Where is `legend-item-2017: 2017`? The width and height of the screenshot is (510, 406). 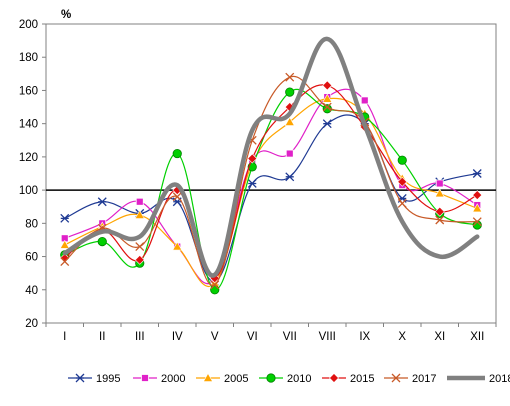 legend-item-2017: 2017 is located at coordinates (410, 379).